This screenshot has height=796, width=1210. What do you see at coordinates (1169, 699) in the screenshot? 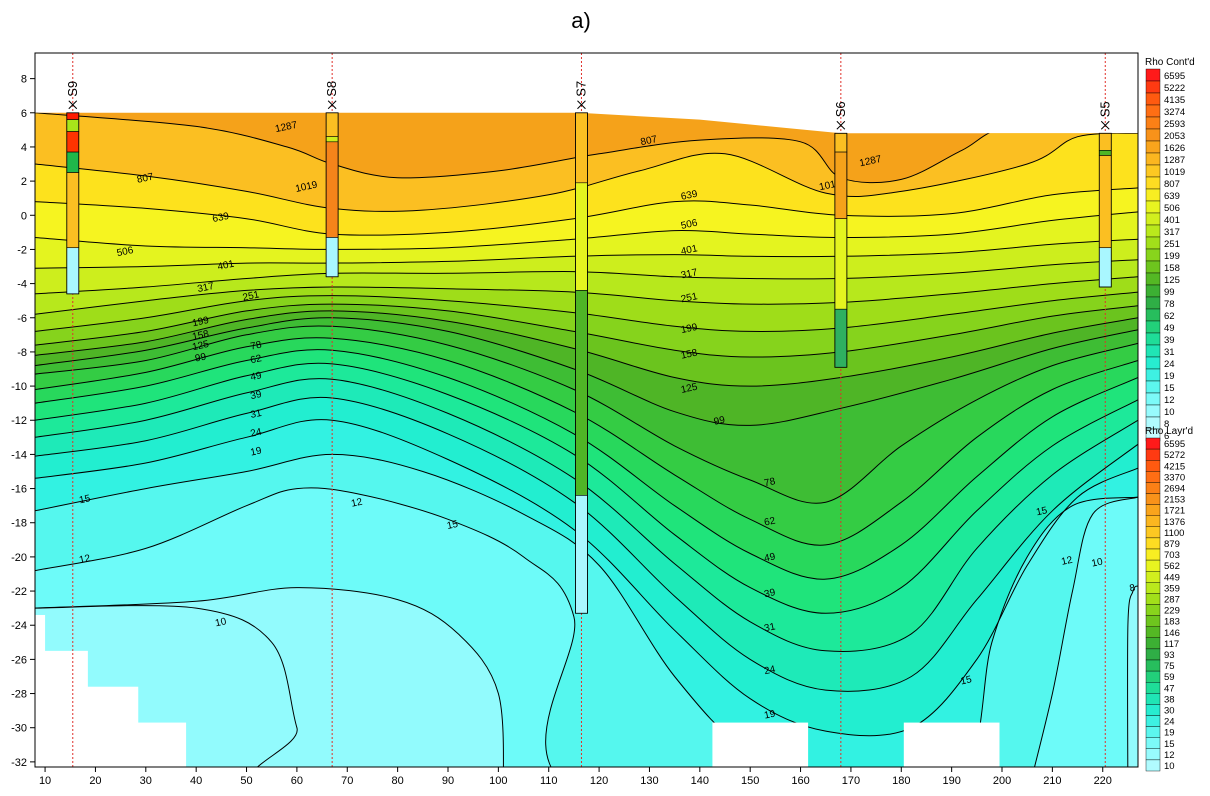
I see `legend-label: 38` at bounding box center [1169, 699].